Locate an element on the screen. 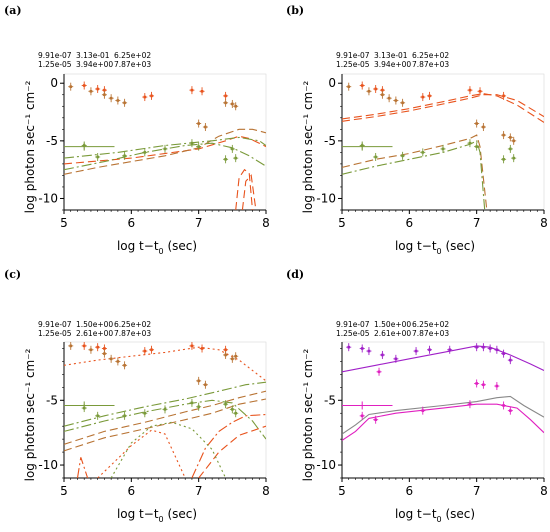 The width and height of the screenshot is (550, 532). legend-value: 7.87e+03 is located at coordinates (132, 333).